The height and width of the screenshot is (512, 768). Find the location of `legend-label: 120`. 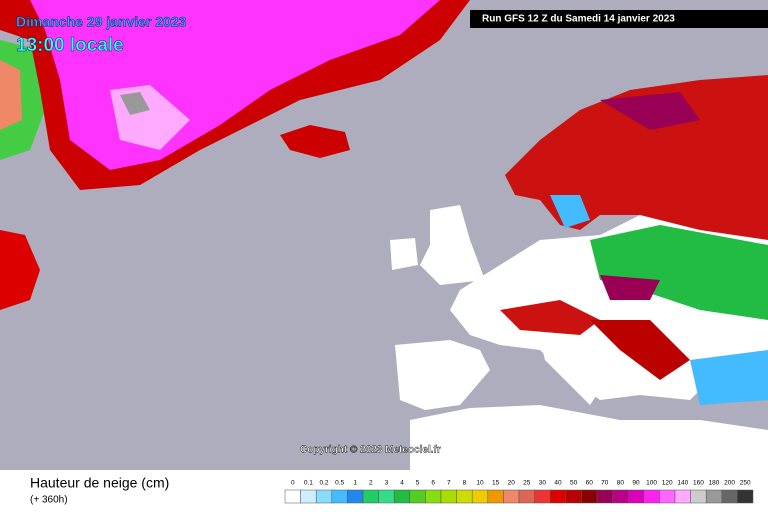

legend-label: 120 is located at coordinates (667, 483).